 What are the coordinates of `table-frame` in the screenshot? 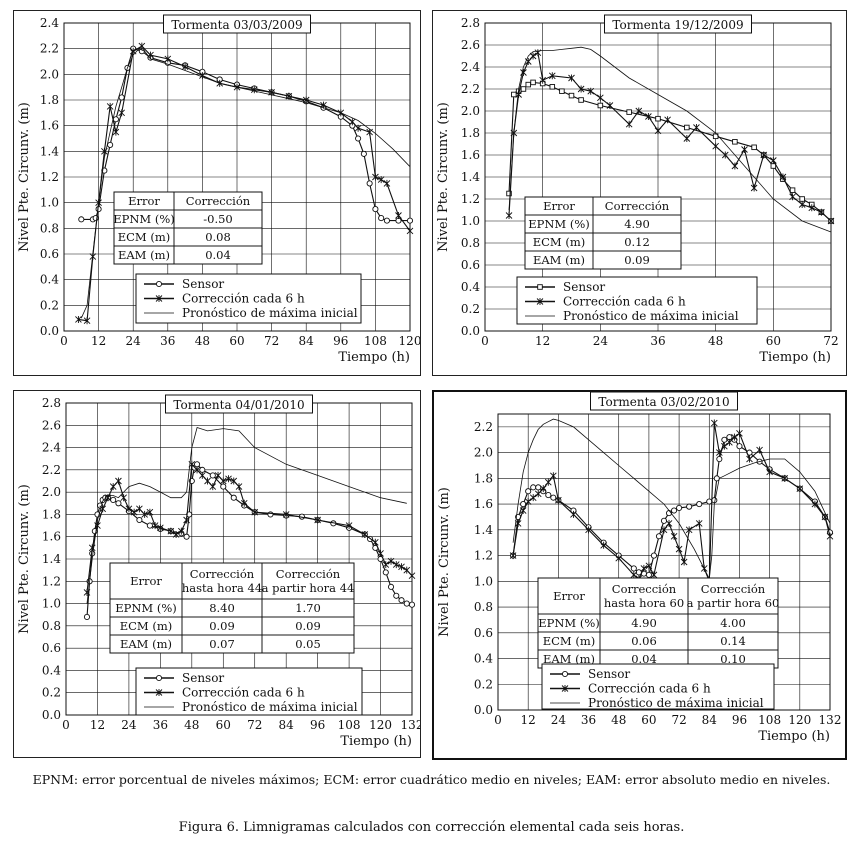 It's located at (232, 608).